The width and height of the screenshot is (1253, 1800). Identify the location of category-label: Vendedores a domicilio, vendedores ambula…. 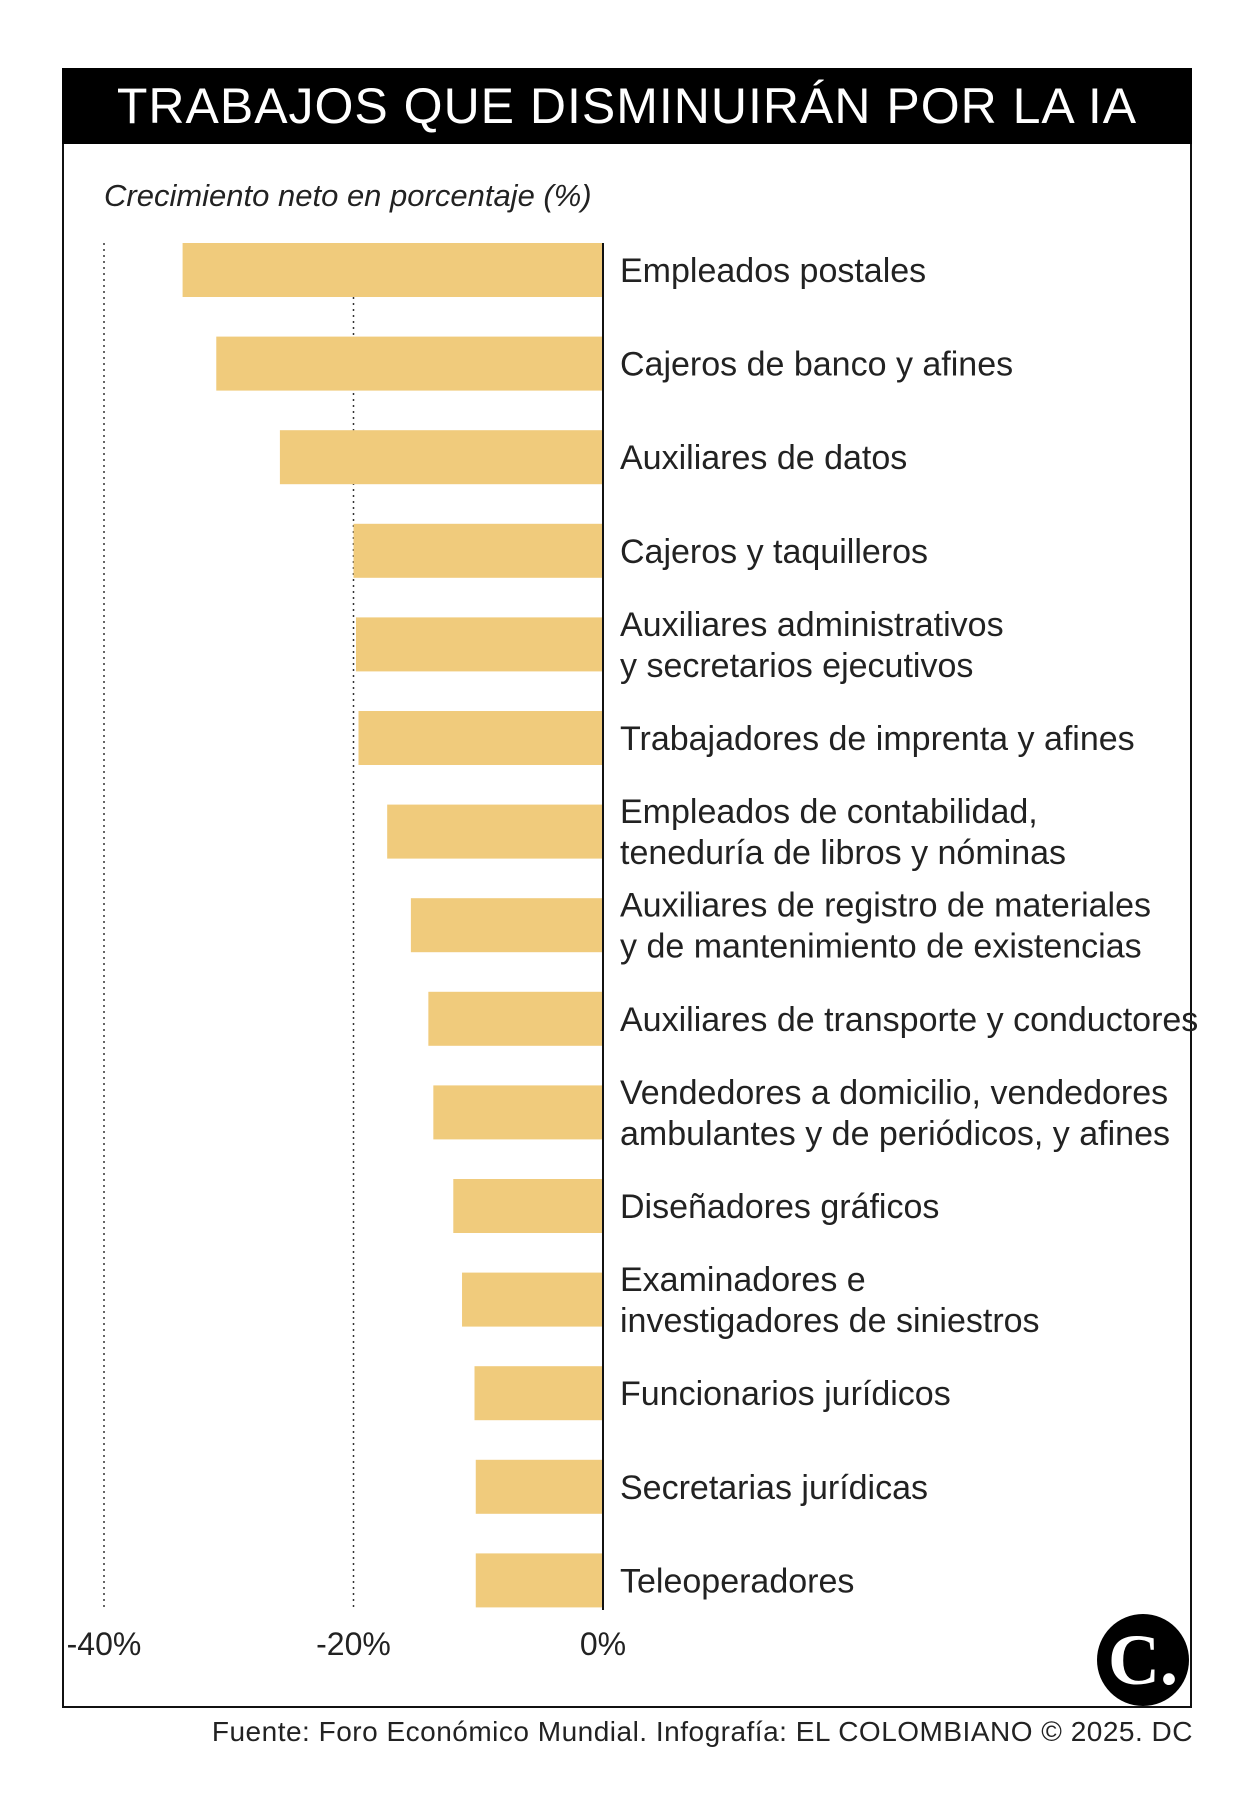
(895, 1113).